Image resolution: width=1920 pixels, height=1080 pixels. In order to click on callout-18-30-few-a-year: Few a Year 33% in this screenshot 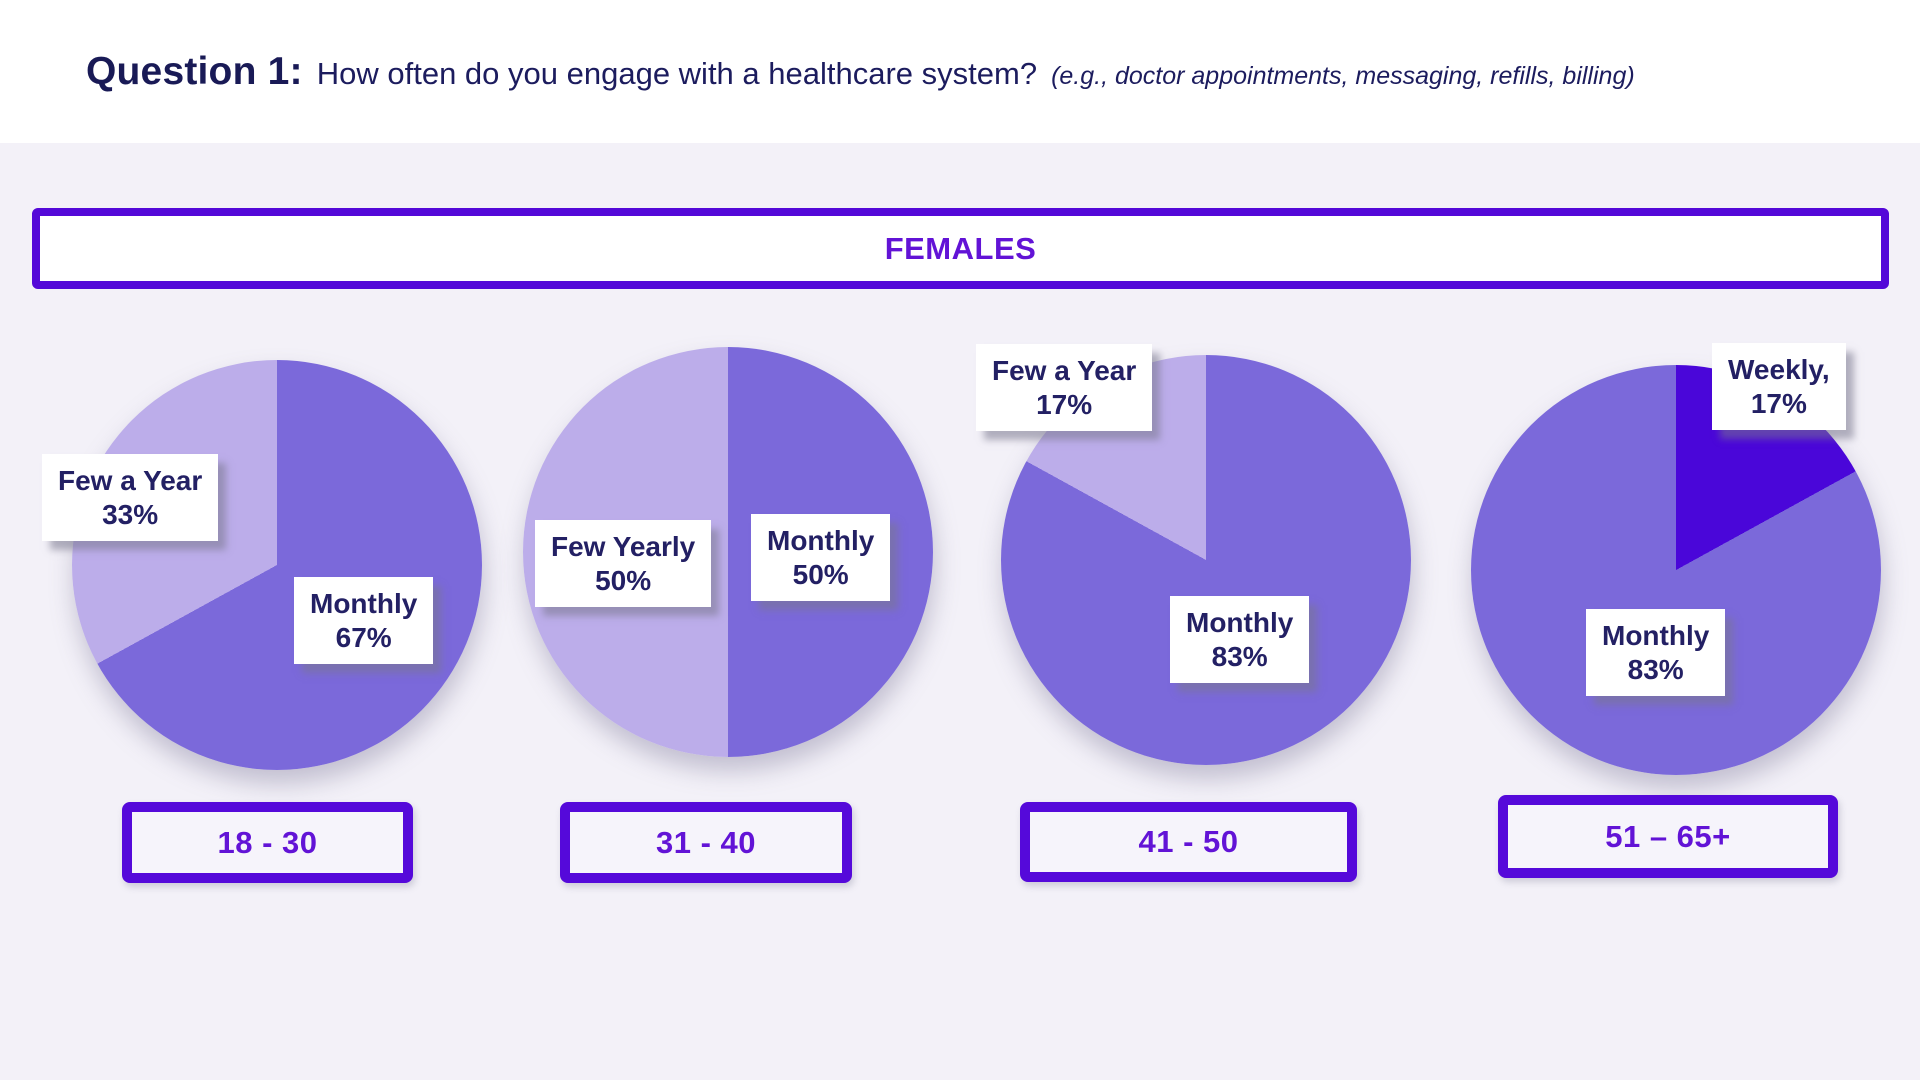, I will do `click(130, 498)`.